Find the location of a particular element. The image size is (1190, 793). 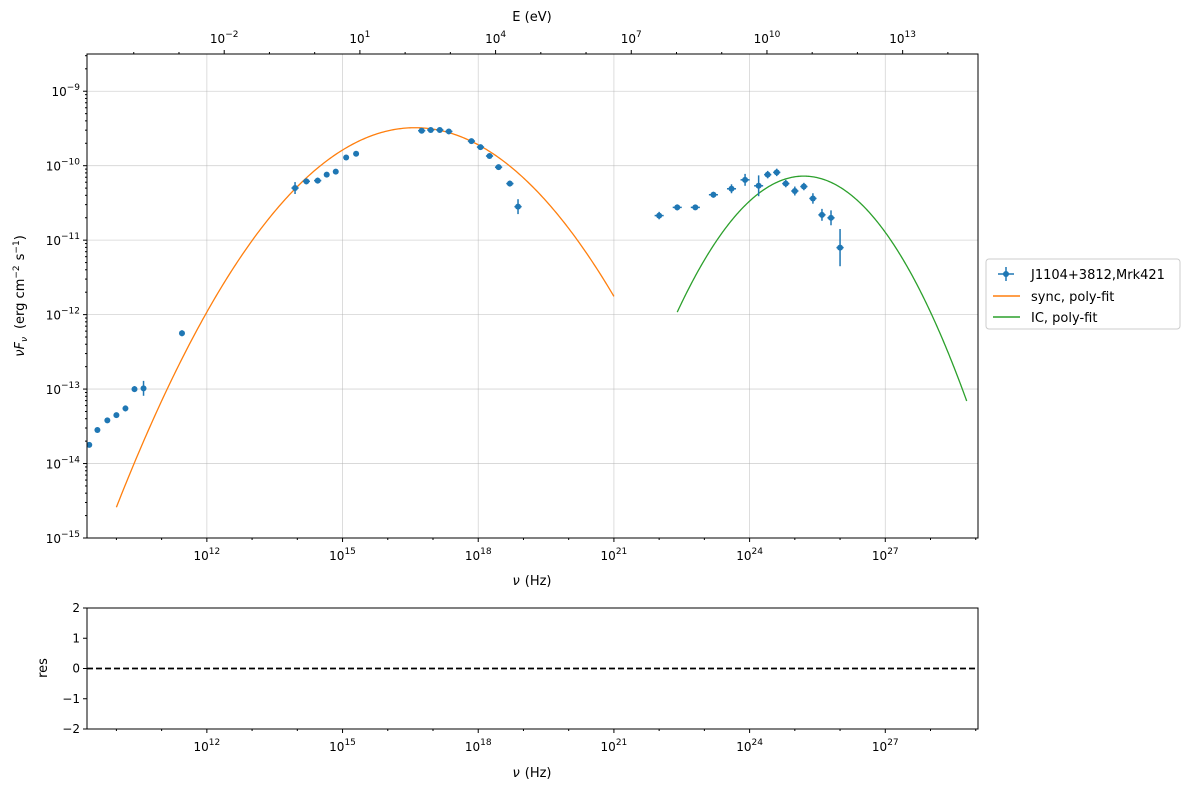

legend-label-data: J1104+3812,Mrk421 is located at coordinates (1097, 275).